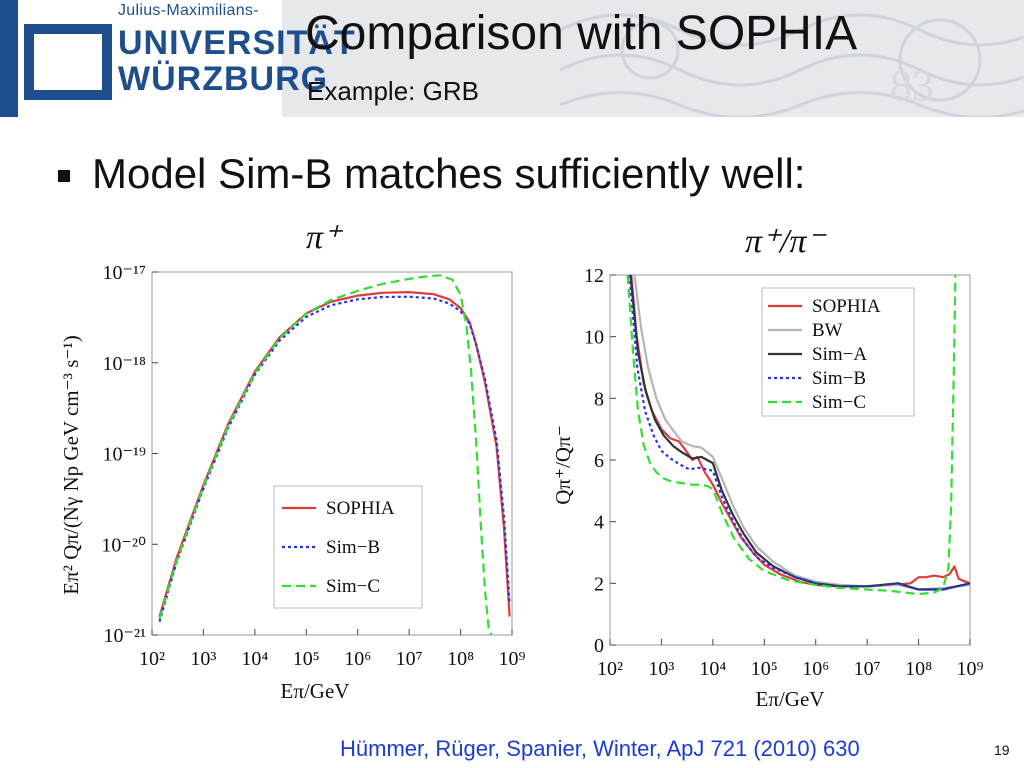 The height and width of the screenshot is (768, 1024). What do you see at coordinates (64, 176) in the screenshot?
I see `bullet-square-icon` at bounding box center [64, 176].